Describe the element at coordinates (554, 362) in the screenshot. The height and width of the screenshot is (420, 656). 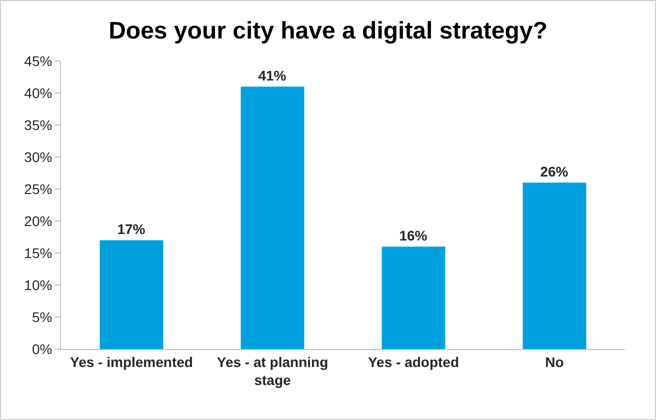
I see `x-tick-label: No` at that location.